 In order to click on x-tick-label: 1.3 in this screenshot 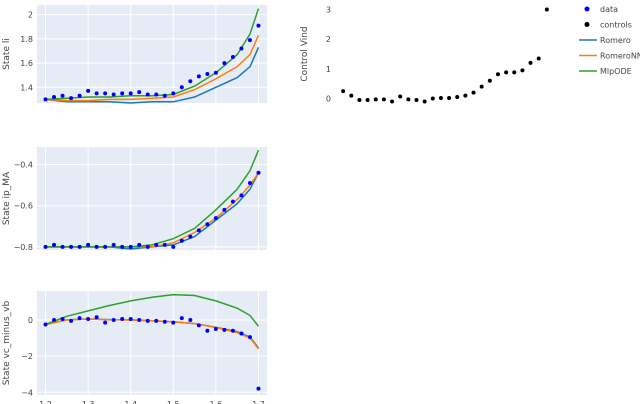, I will do `click(88, 402)`.